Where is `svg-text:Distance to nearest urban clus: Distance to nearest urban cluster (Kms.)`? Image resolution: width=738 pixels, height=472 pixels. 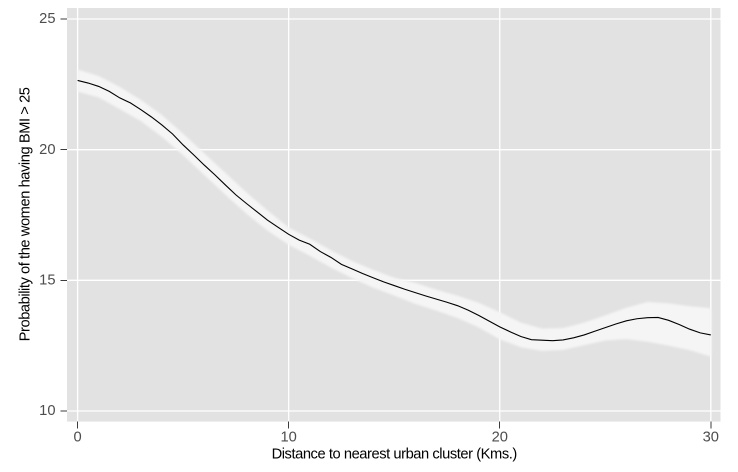
svg-text:Distance to nearest urban clus: Distance to nearest urban cluster (Kms.) is located at coordinates (394, 455).